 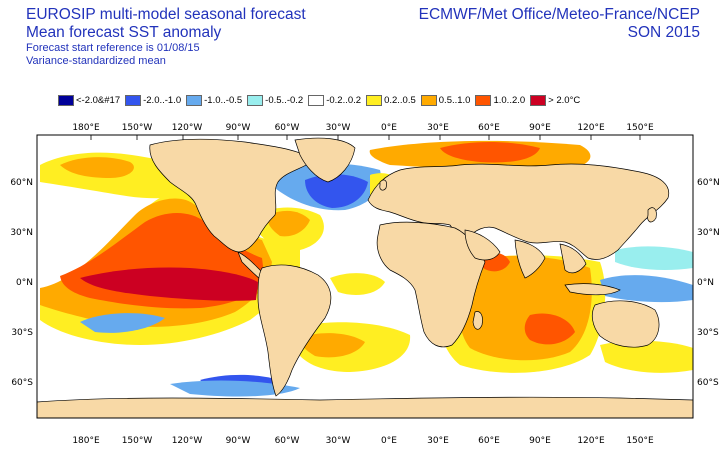 What do you see at coordinates (625, 324) in the screenshot?
I see `australia-land` at bounding box center [625, 324].